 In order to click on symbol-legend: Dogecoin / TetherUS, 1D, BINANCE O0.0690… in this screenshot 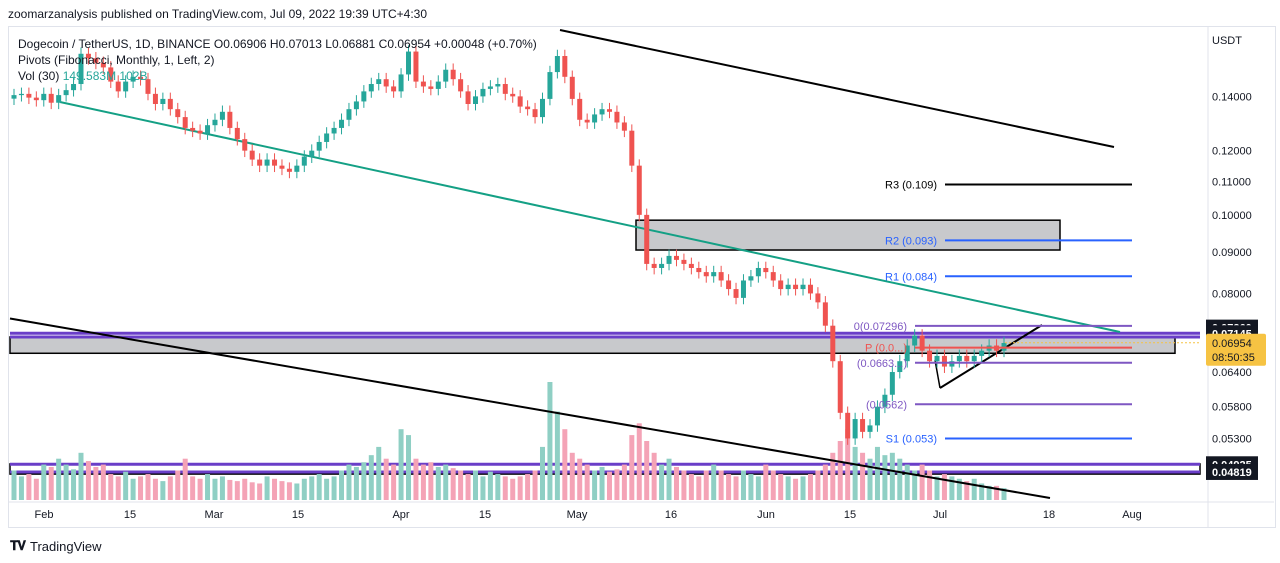, I will do `click(277, 44)`.